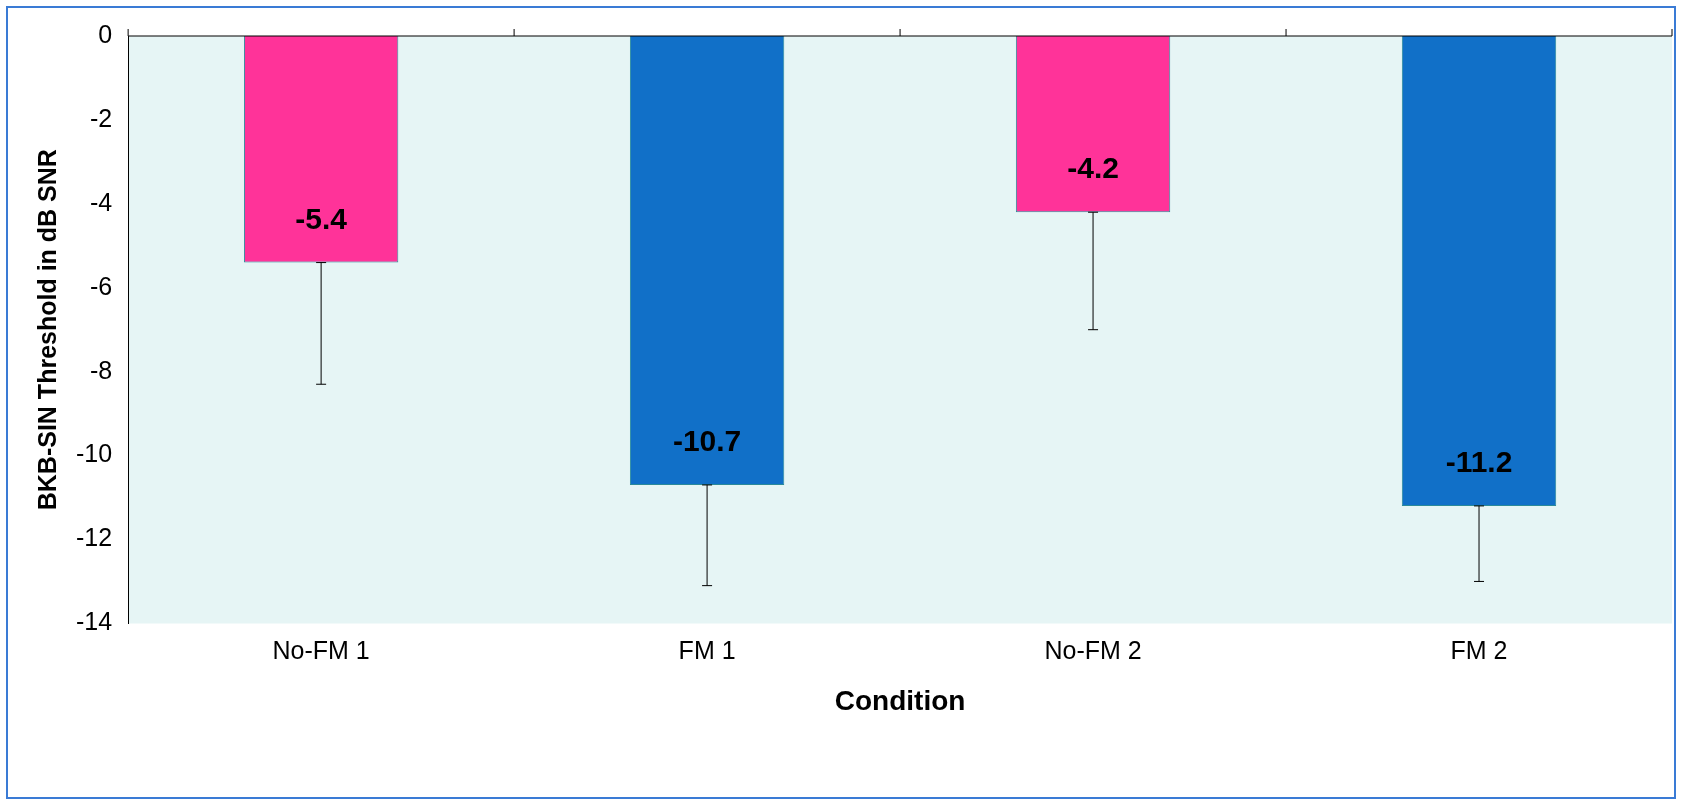 The width and height of the screenshot is (1682, 803). Describe the element at coordinates (94, 453) in the screenshot. I see `y-tick-label: -10` at that location.